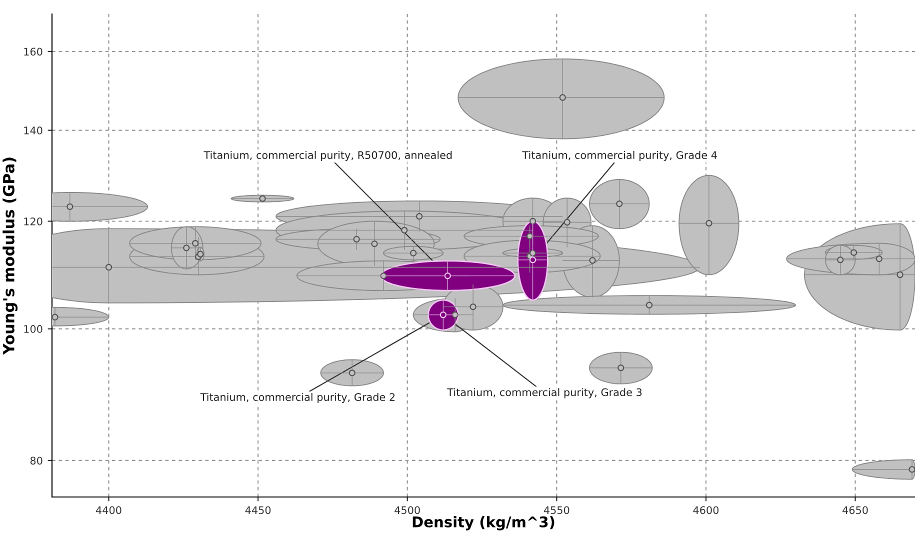 This screenshot has width=915, height=533. Describe the element at coordinates (855, 510) in the screenshot. I see `x-tick-label: 4650` at that location.